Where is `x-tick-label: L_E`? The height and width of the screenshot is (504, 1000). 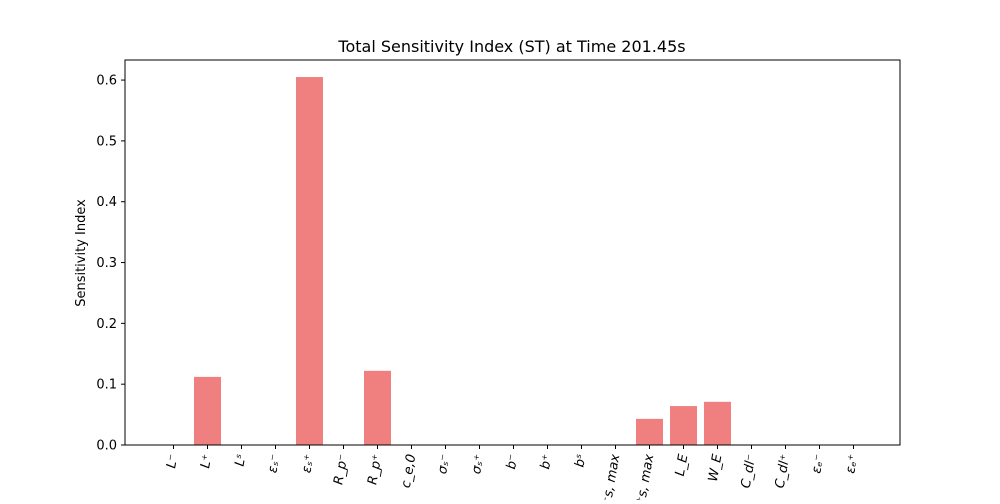 x-tick-label: L_E is located at coordinates (682, 464).